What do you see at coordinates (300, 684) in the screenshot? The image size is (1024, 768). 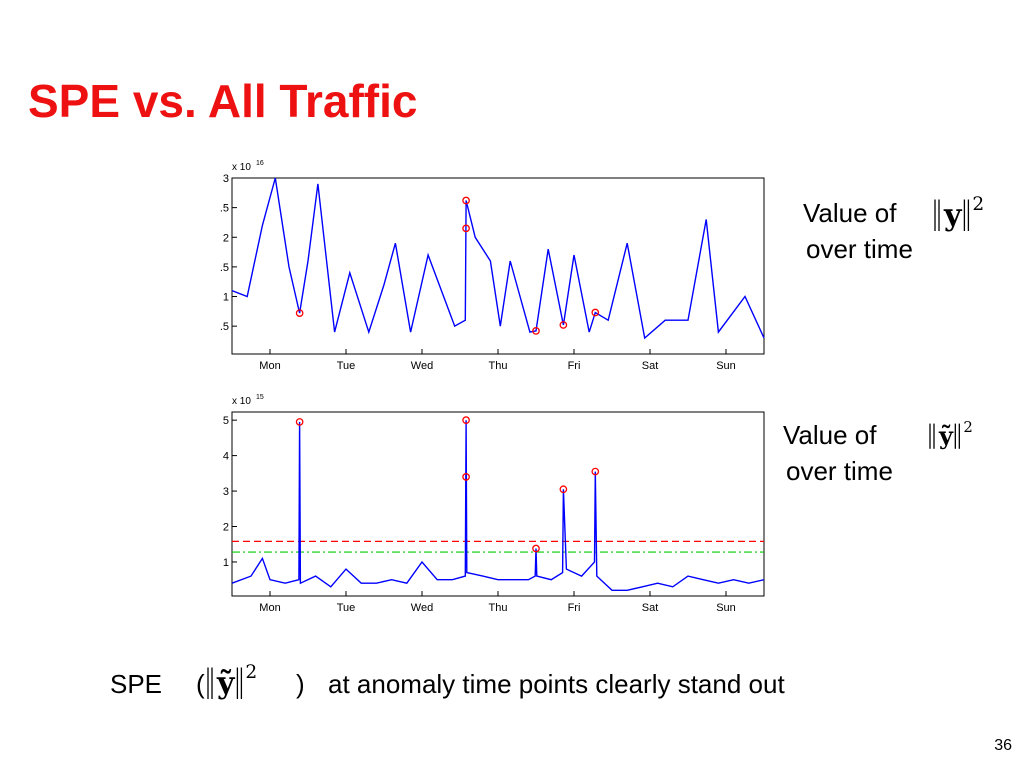 I see `caption-paren: )` at bounding box center [300, 684].